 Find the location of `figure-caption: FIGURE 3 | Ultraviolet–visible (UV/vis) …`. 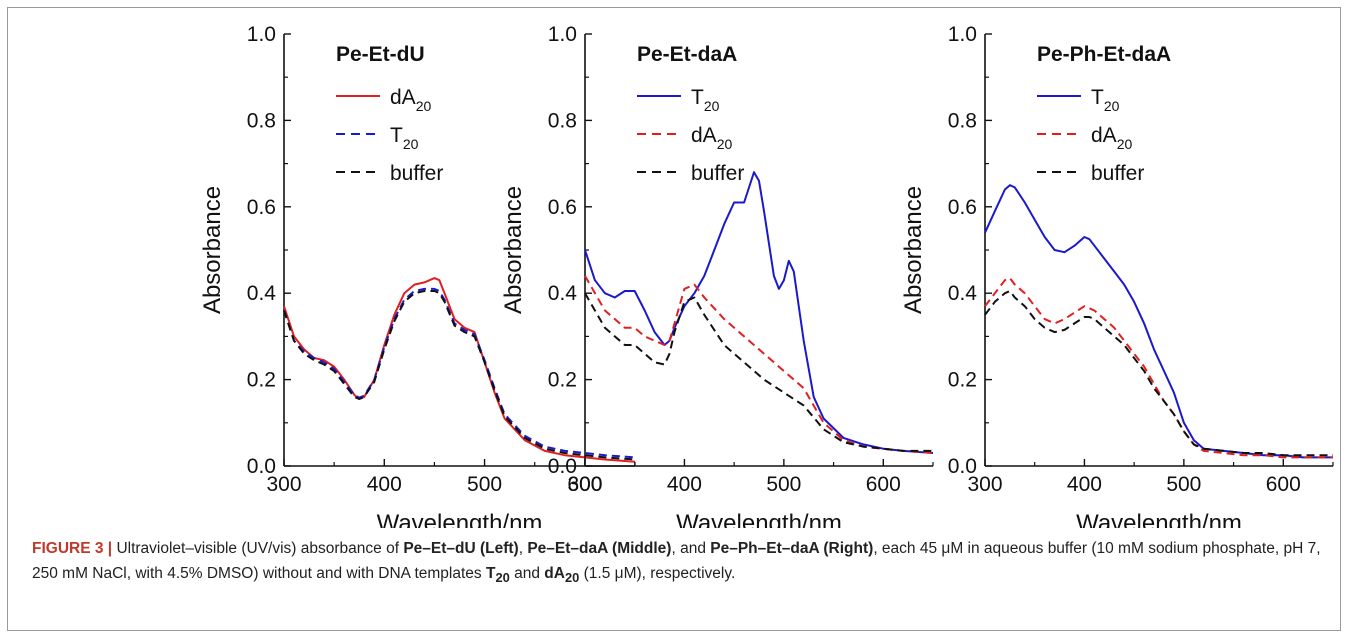

figure-caption: FIGURE 3 | Ultraviolet–visible (UV/vis) … is located at coordinates (682, 563).